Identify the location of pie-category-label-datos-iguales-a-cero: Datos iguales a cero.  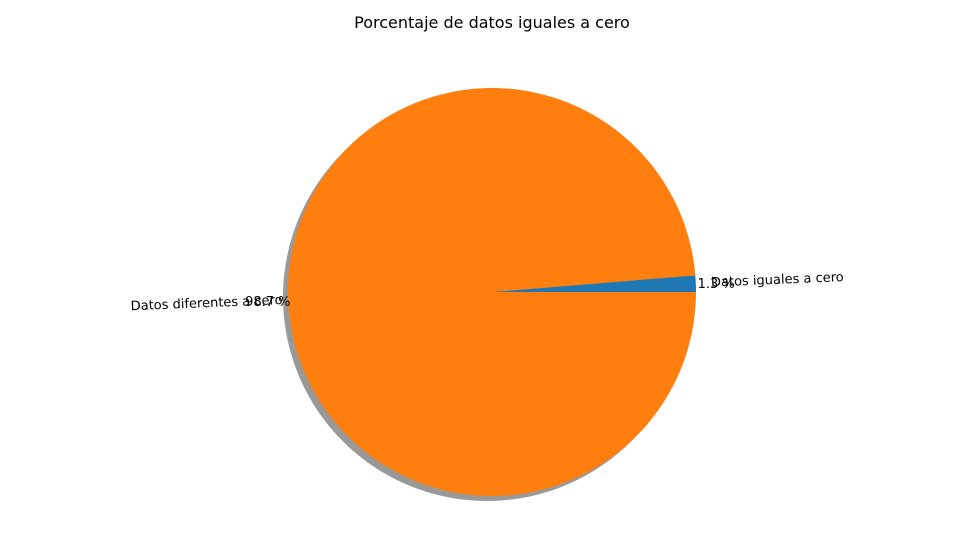
(777, 280).